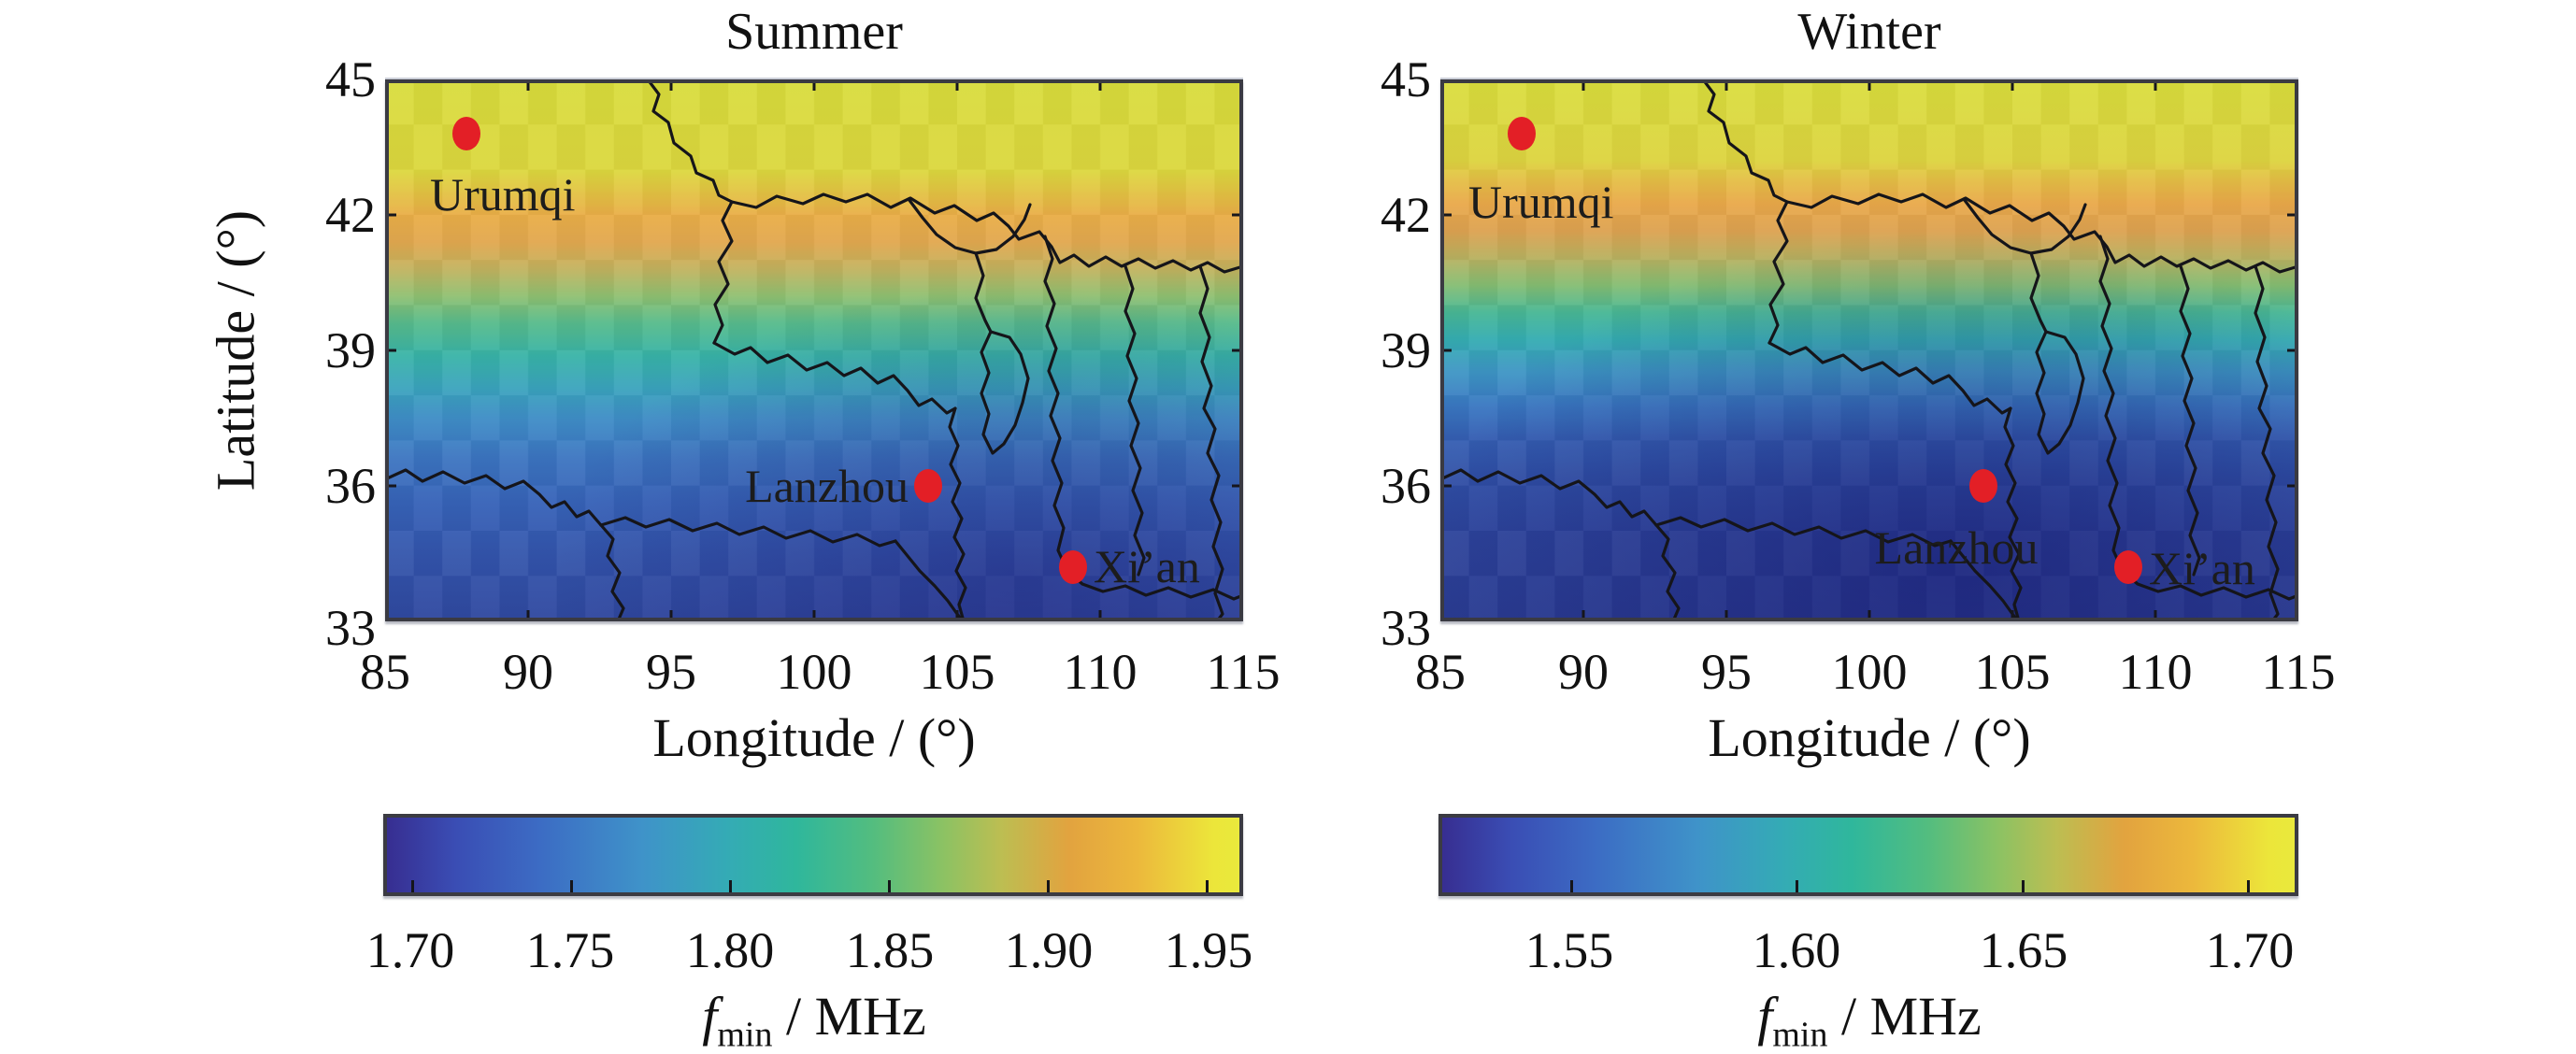  I want to click on y-tick-45-summer: 45, so click(350, 79).